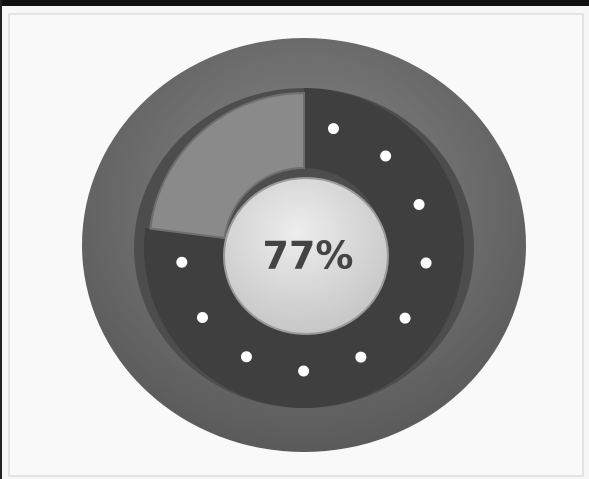 The width and height of the screenshot is (589, 479). Describe the element at coordinates (227, 165) in the screenshot. I see `gauge-rest-arc` at that location.